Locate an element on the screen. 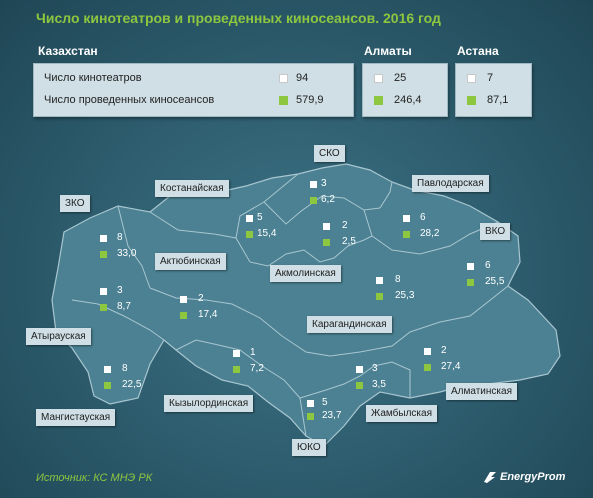 The width and height of the screenshot is (593, 498). region-label-almaty-region: Алматинская is located at coordinates (481, 391).